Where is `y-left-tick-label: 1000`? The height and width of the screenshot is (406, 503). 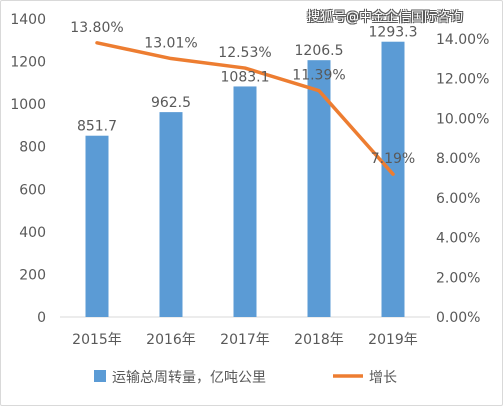 y-left-tick-label: 1000 is located at coordinates (28, 105).